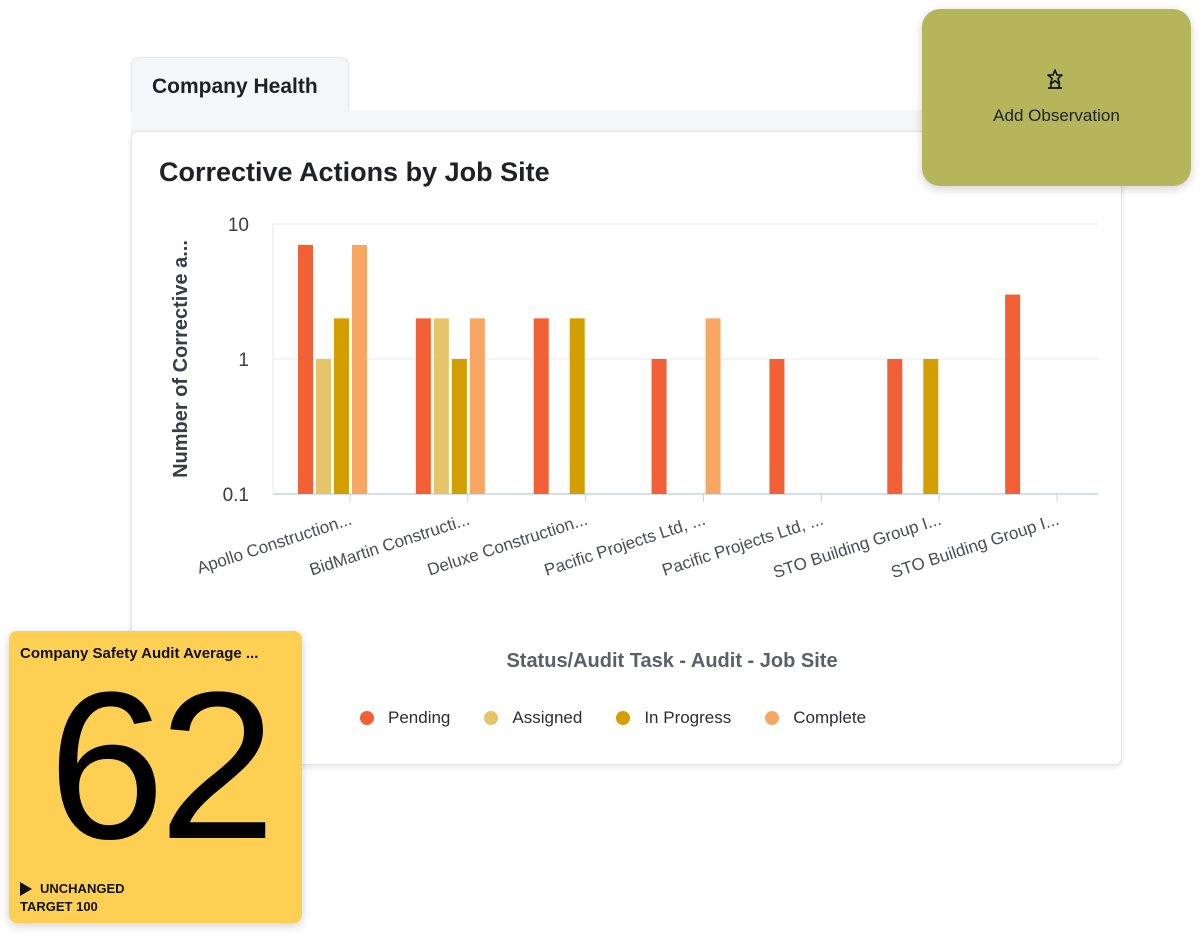 Image resolution: width=1200 pixels, height=933 pixels. Describe the element at coordinates (243, 360) in the screenshot. I see `y-tick-label: 1` at that location.